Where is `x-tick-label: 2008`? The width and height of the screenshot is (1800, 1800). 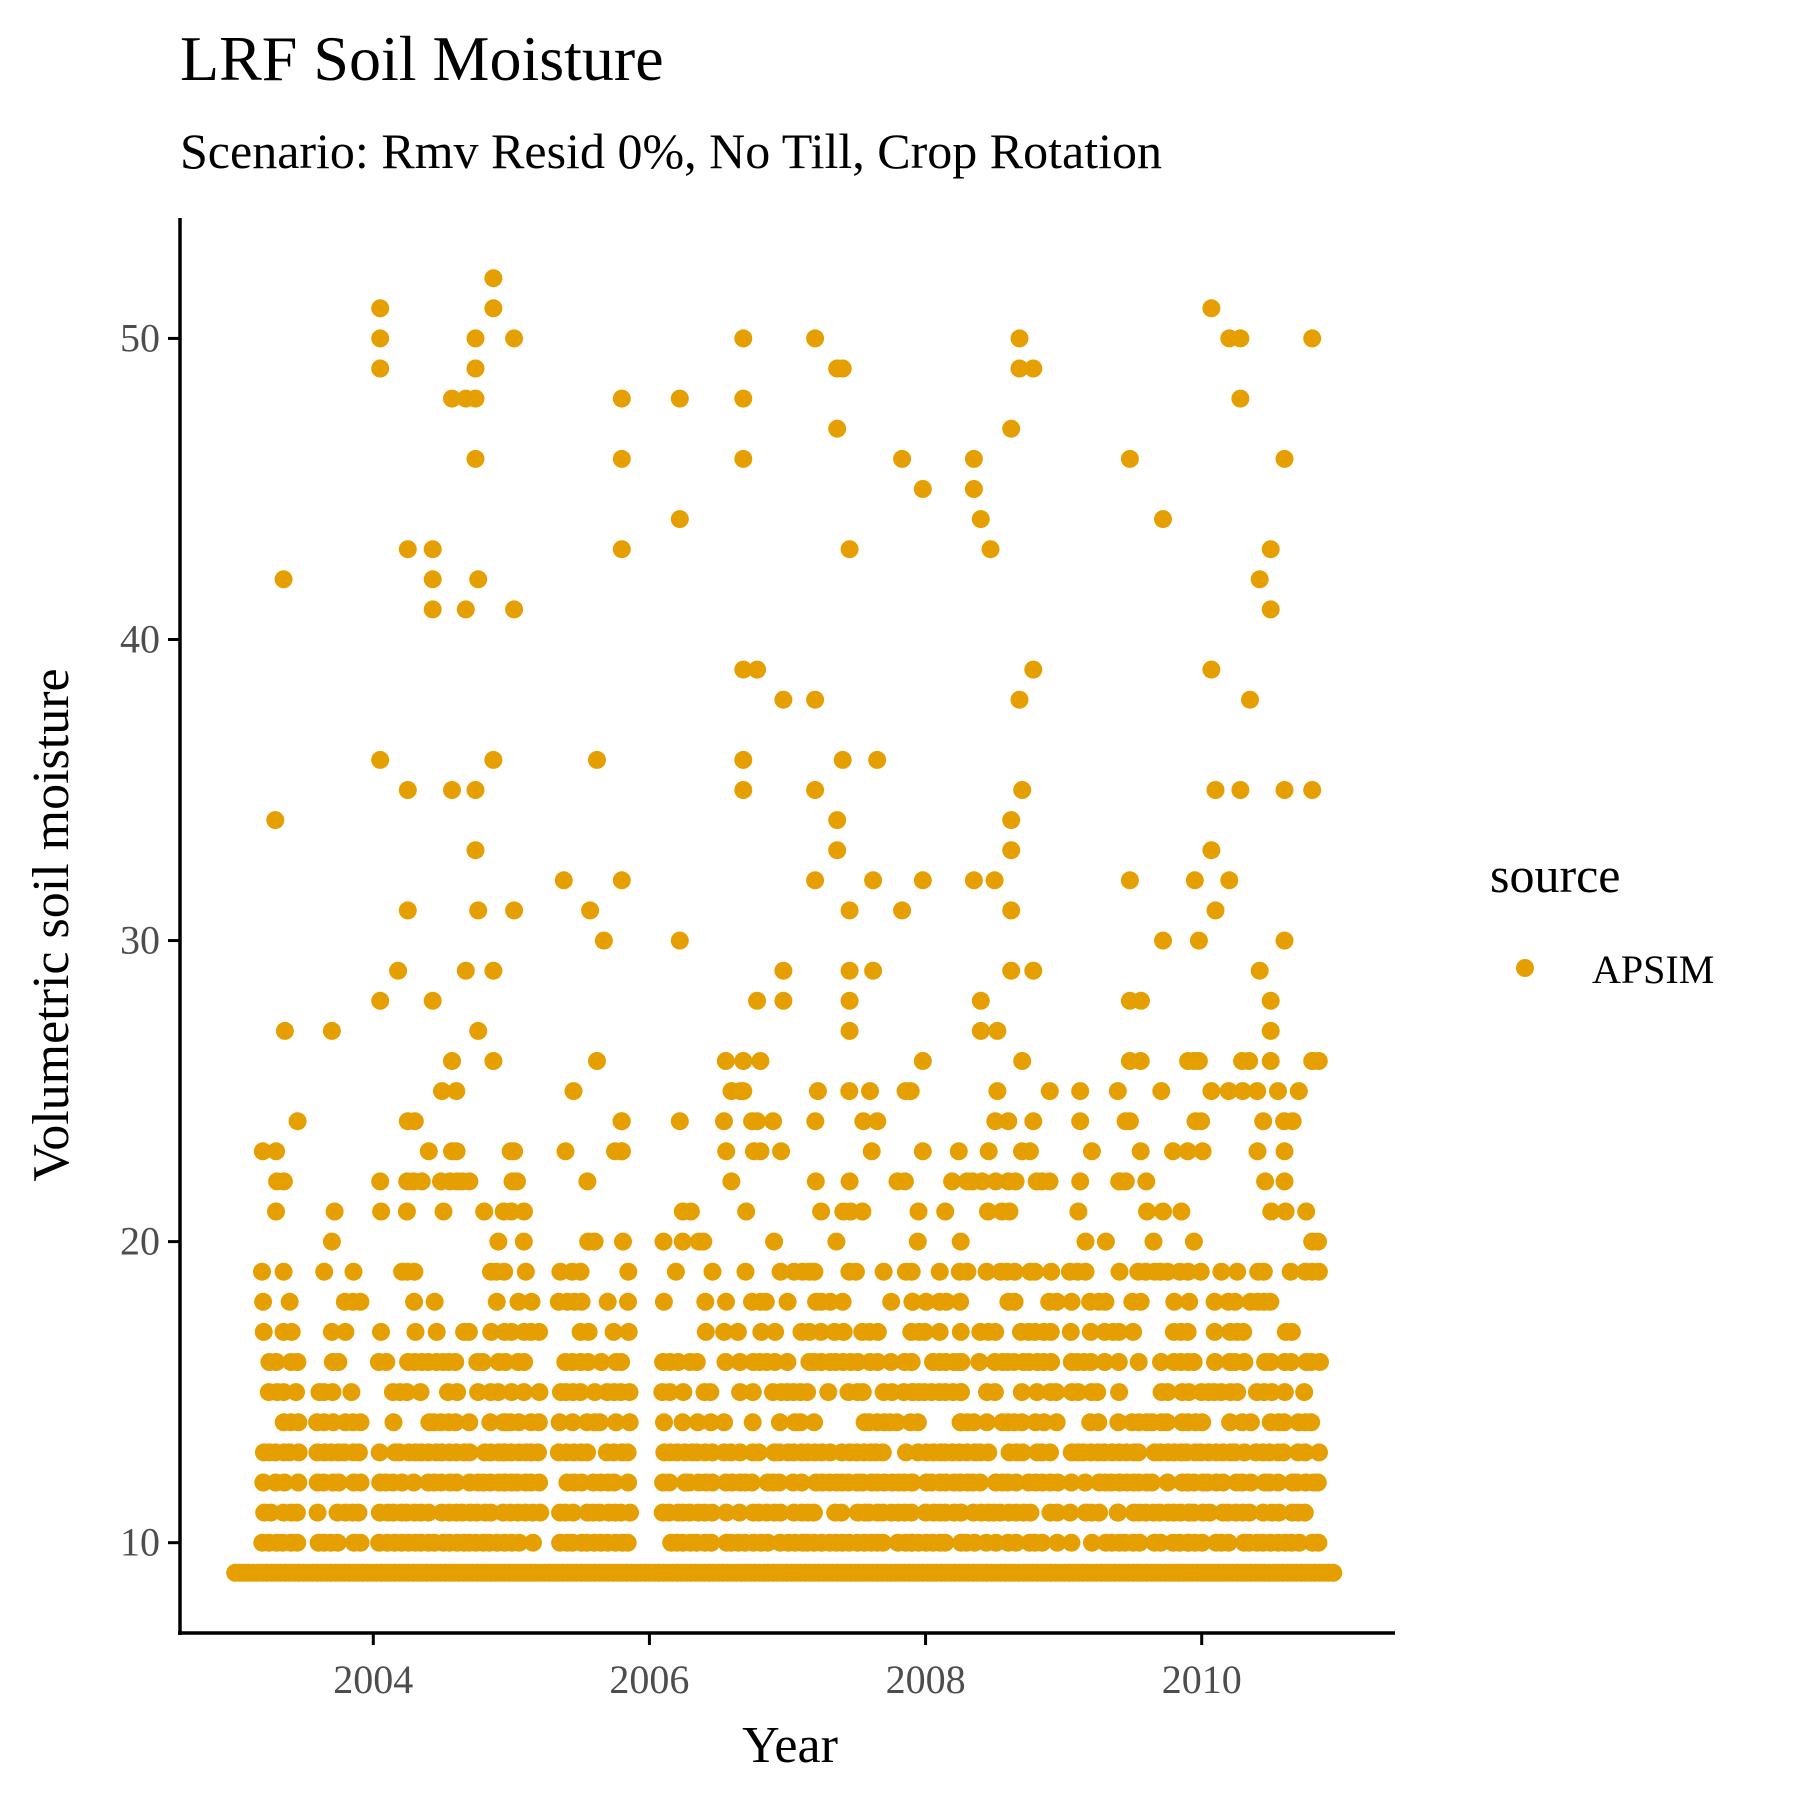 x-tick-label: 2008 is located at coordinates (926, 1679).